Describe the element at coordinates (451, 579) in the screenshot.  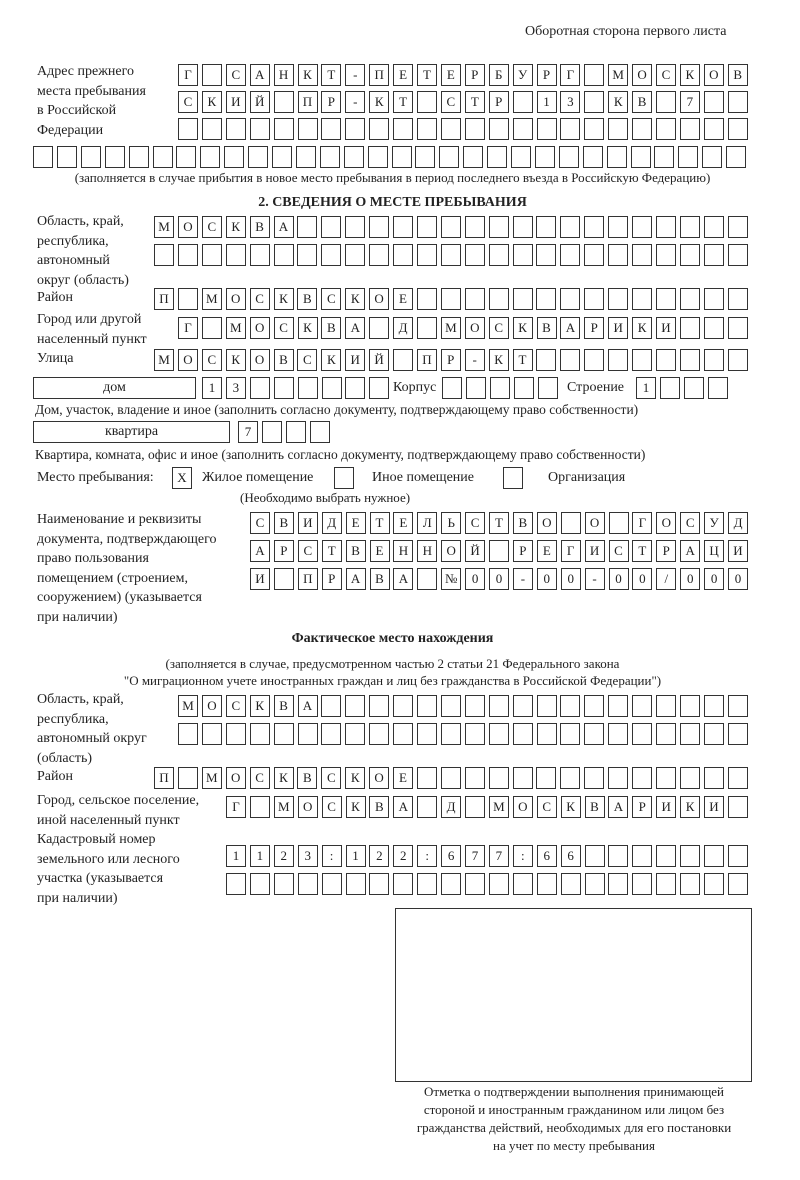
I see `char-cell: №` at that location.